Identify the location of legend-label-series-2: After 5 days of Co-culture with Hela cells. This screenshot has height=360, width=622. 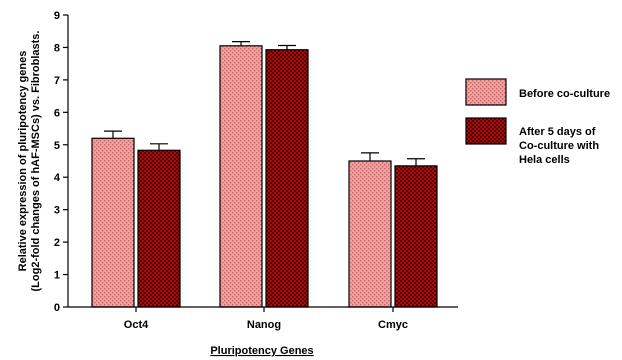
(559, 146).